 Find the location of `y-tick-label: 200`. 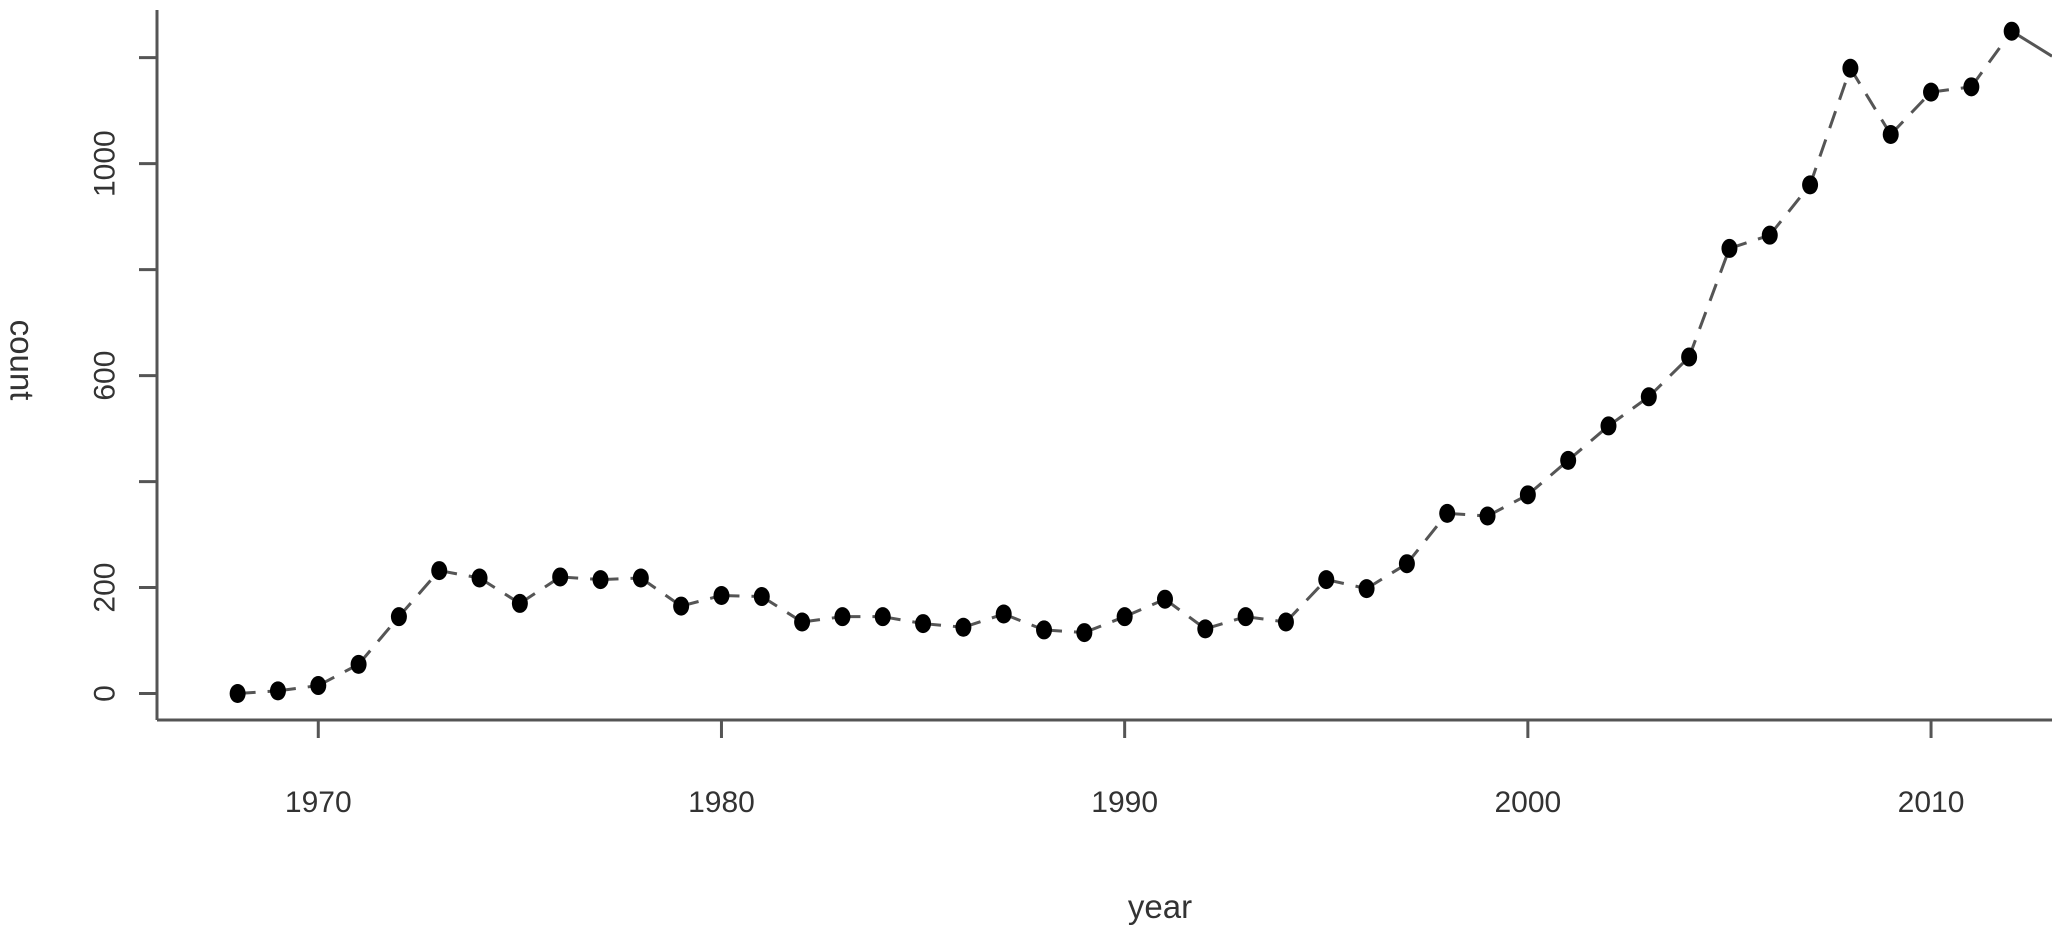

y-tick-label: 200 is located at coordinates (105, 588).